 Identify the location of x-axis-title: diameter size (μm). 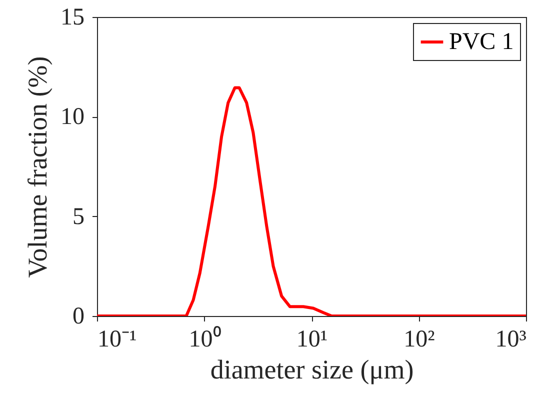
(312, 369).